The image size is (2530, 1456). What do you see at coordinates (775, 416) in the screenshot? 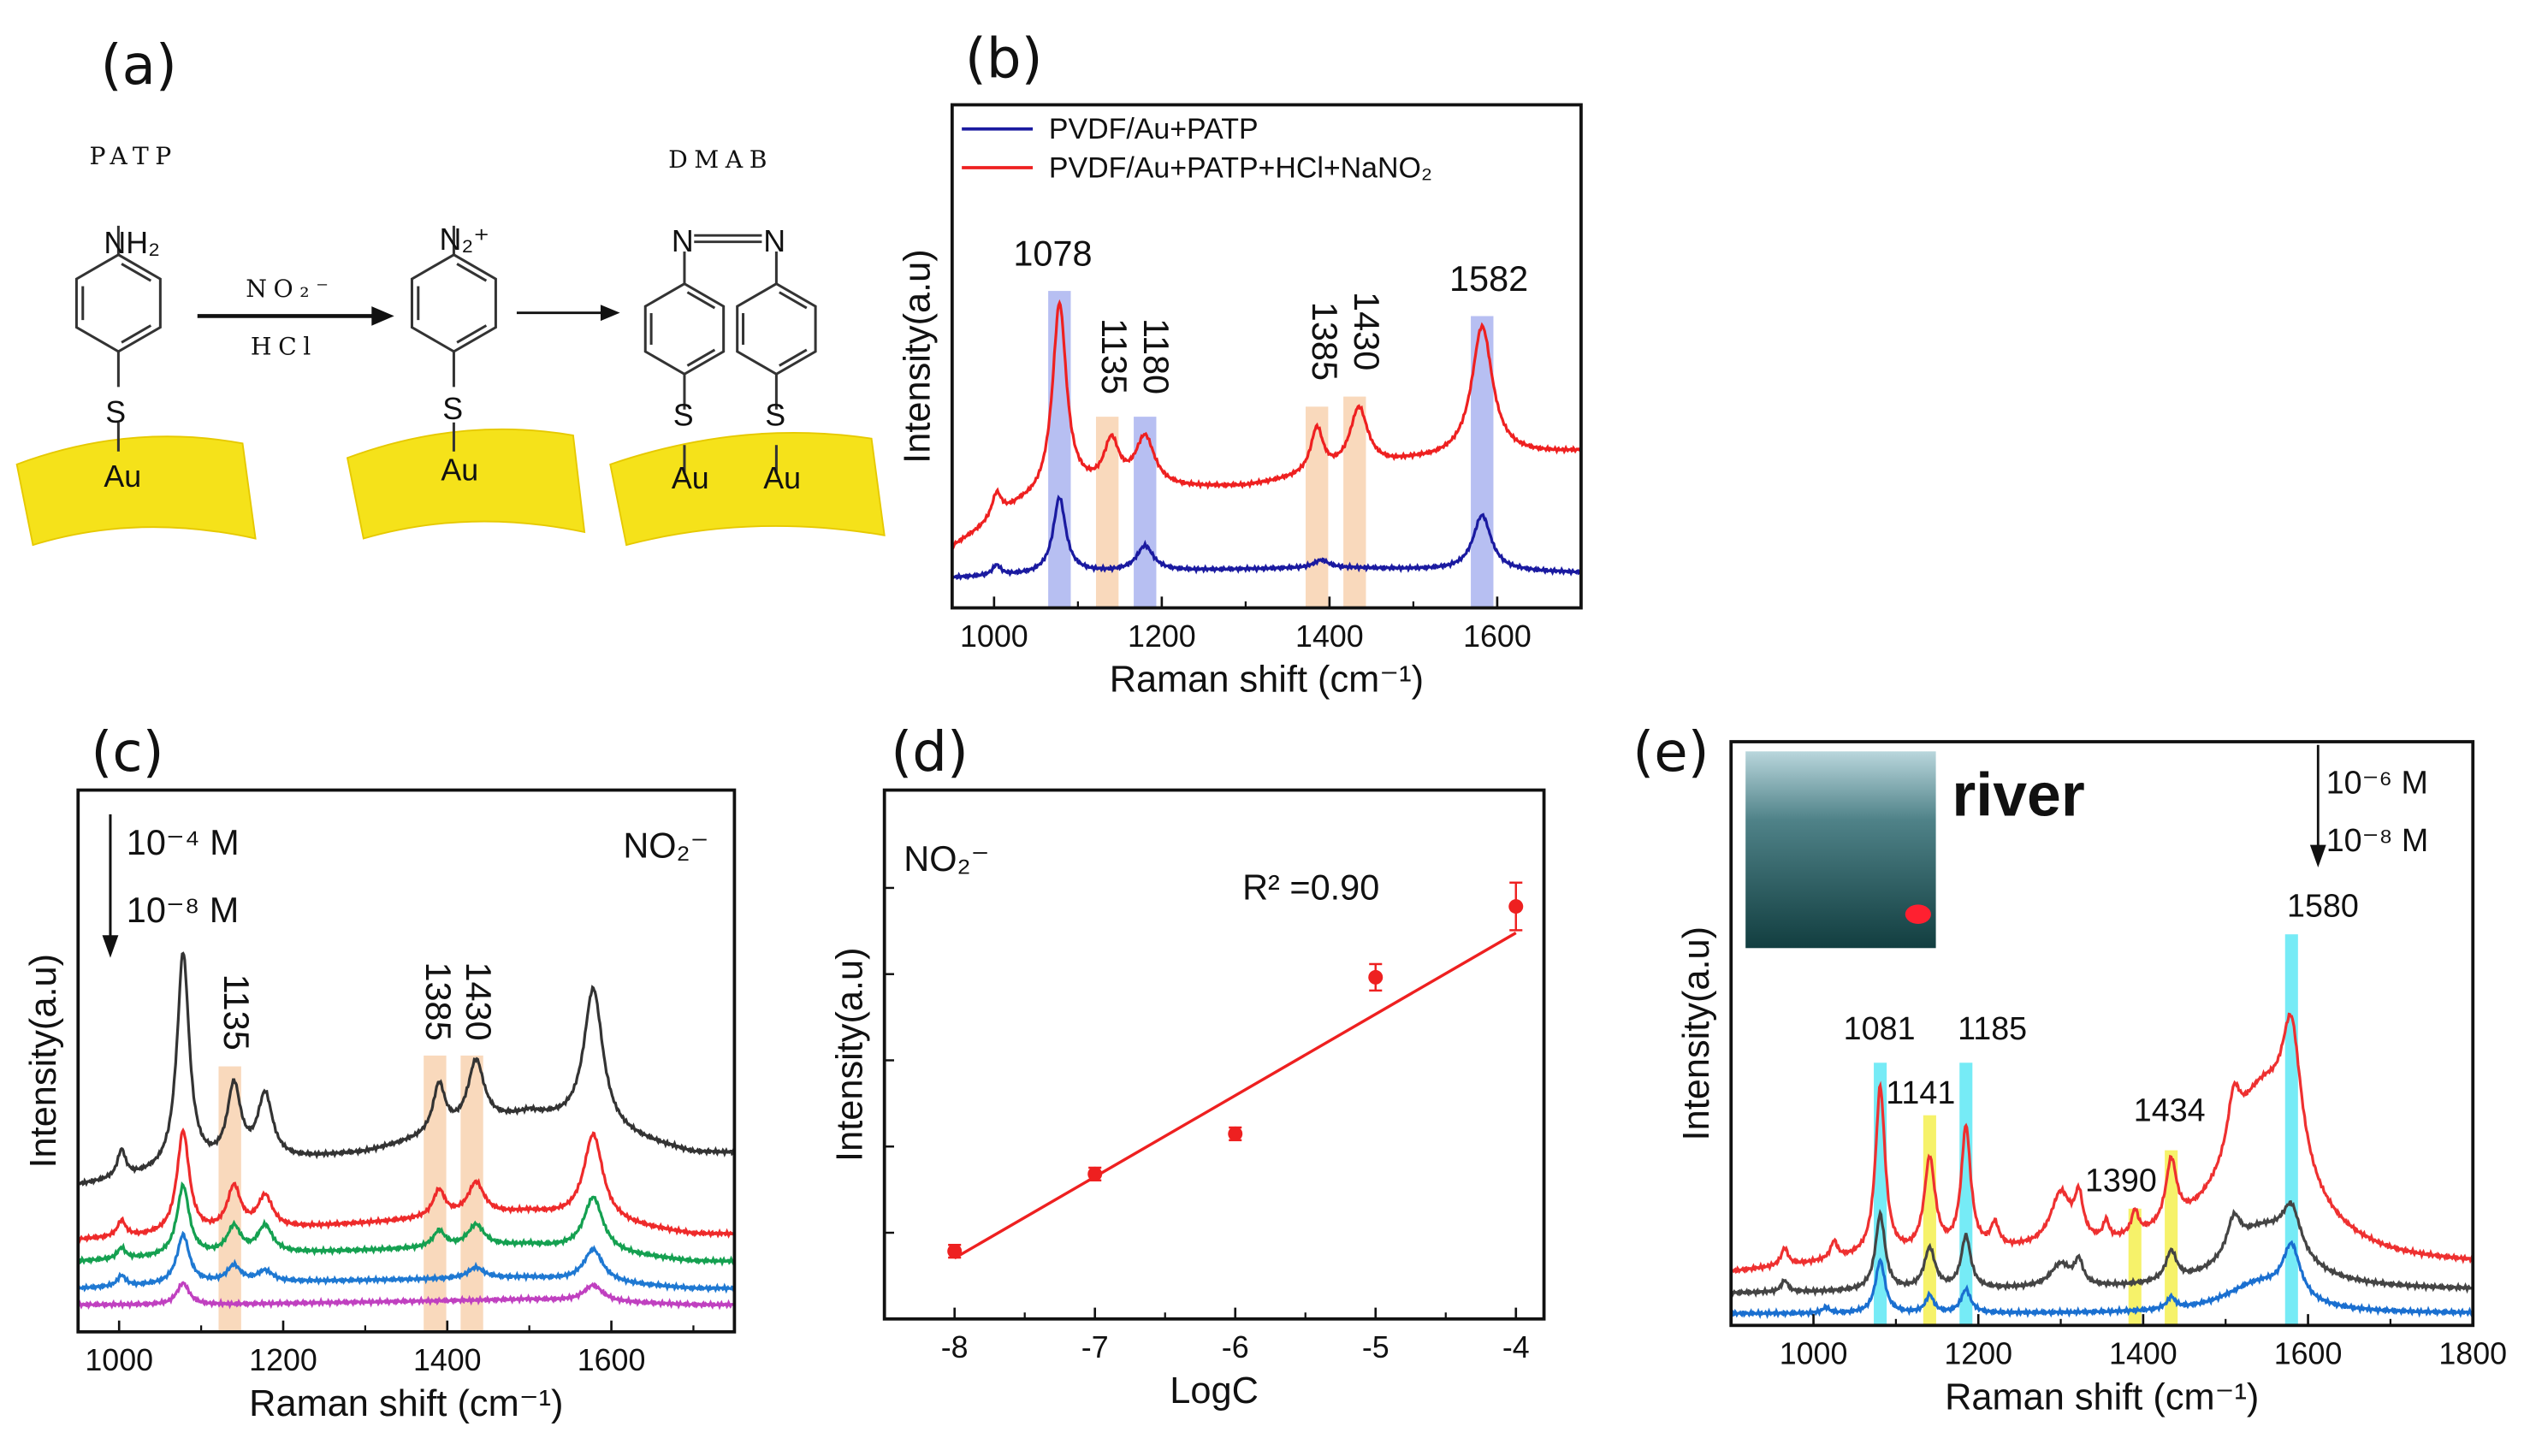
I see `sulfur-4: S` at bounding box center [775, 416].